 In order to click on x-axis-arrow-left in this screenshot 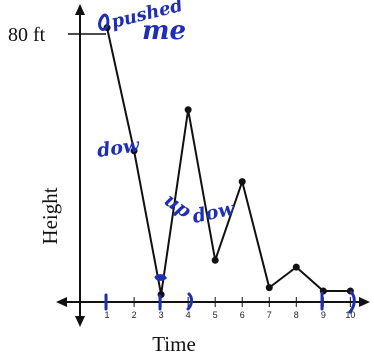, I will do `click(61, 302)`.